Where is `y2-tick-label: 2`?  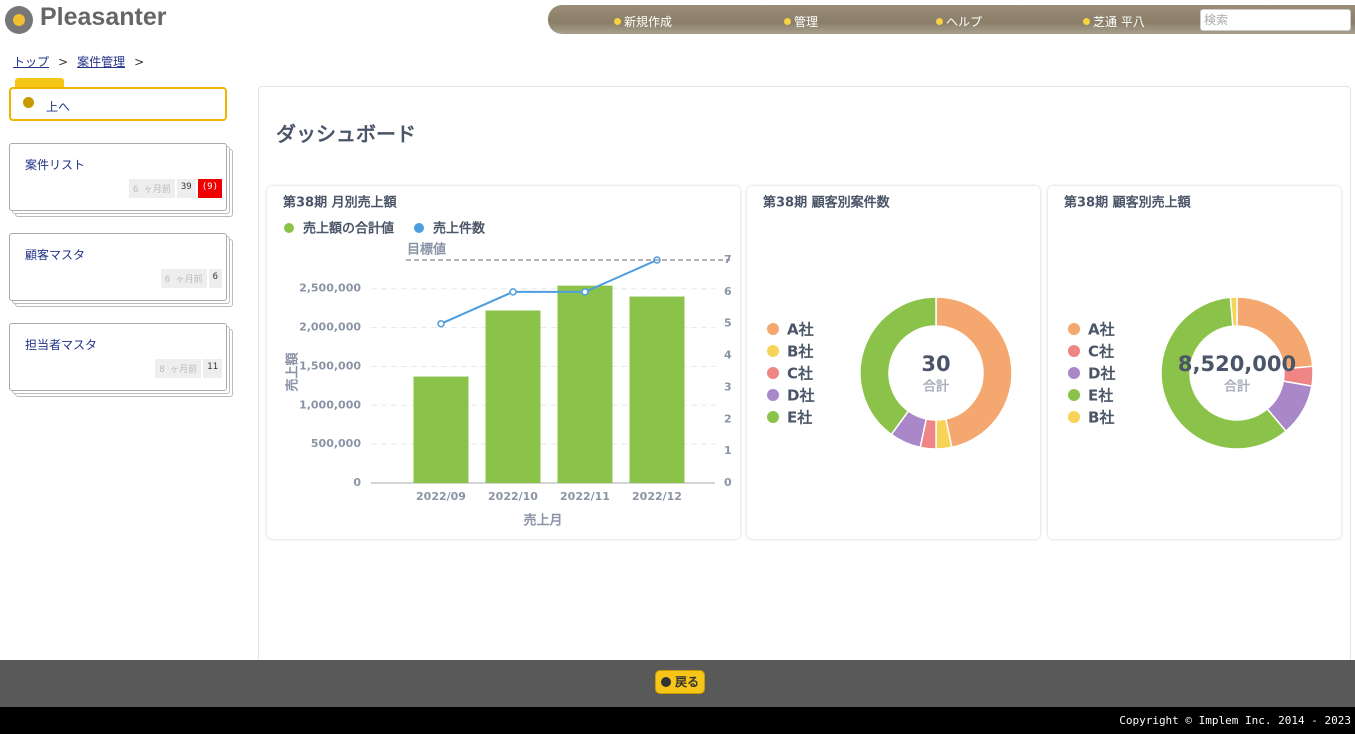
y2-tick-label: 2 is located at coordinates (728, 418).